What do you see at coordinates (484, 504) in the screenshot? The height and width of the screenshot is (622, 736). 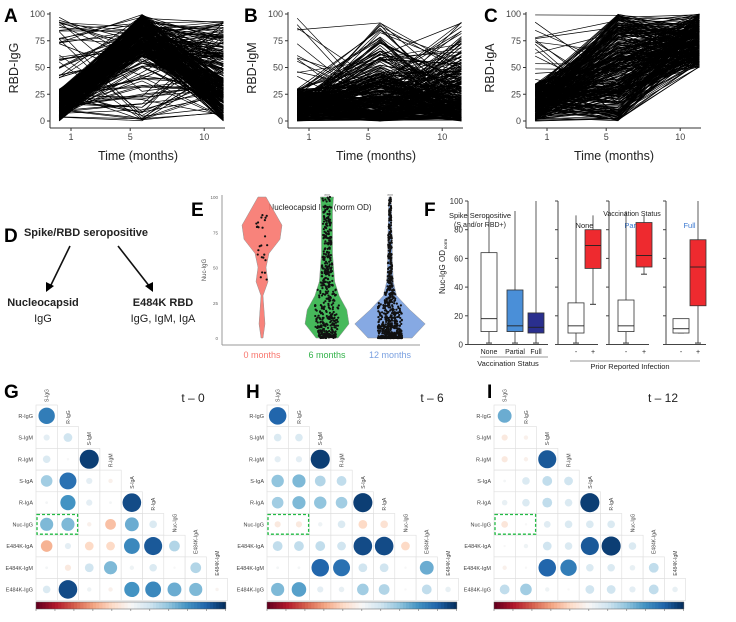 I see `row-label: R-IgA` at bounding box center [484, 504].